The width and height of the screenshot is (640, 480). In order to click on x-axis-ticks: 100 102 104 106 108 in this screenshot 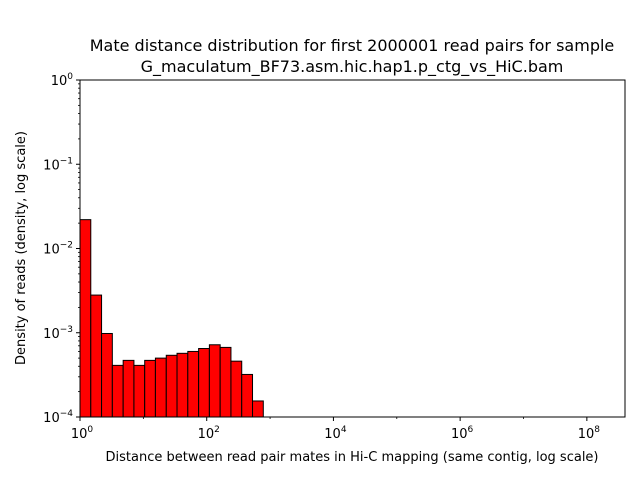, I will do `click(335, 429)`.